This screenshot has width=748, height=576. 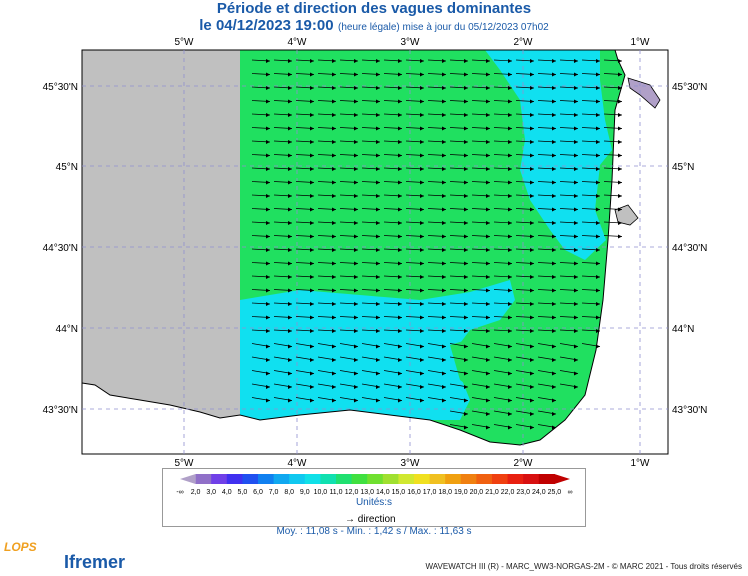 What do you see at coordinates (185, 42) in the screenshot?
I see `lon-label-top: 5°W` at bounding box center [185, 42].